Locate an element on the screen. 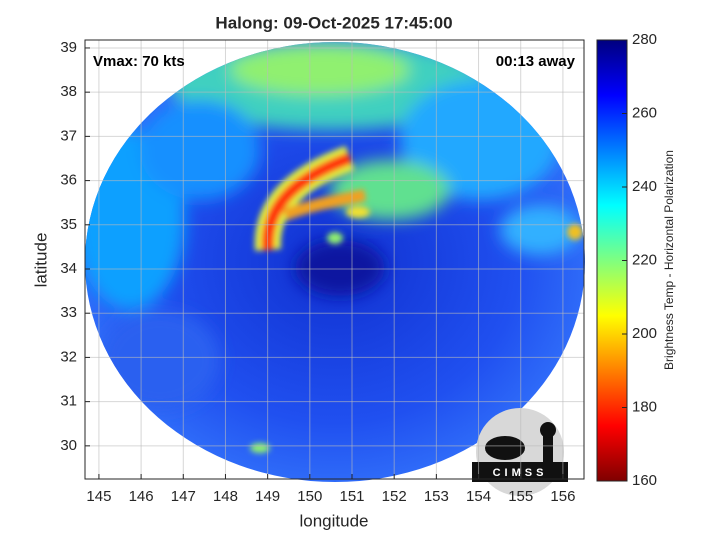 The width and height of the screenshot is (720, 545). y-tick-label: 35 is located at coordinates (68, 224).